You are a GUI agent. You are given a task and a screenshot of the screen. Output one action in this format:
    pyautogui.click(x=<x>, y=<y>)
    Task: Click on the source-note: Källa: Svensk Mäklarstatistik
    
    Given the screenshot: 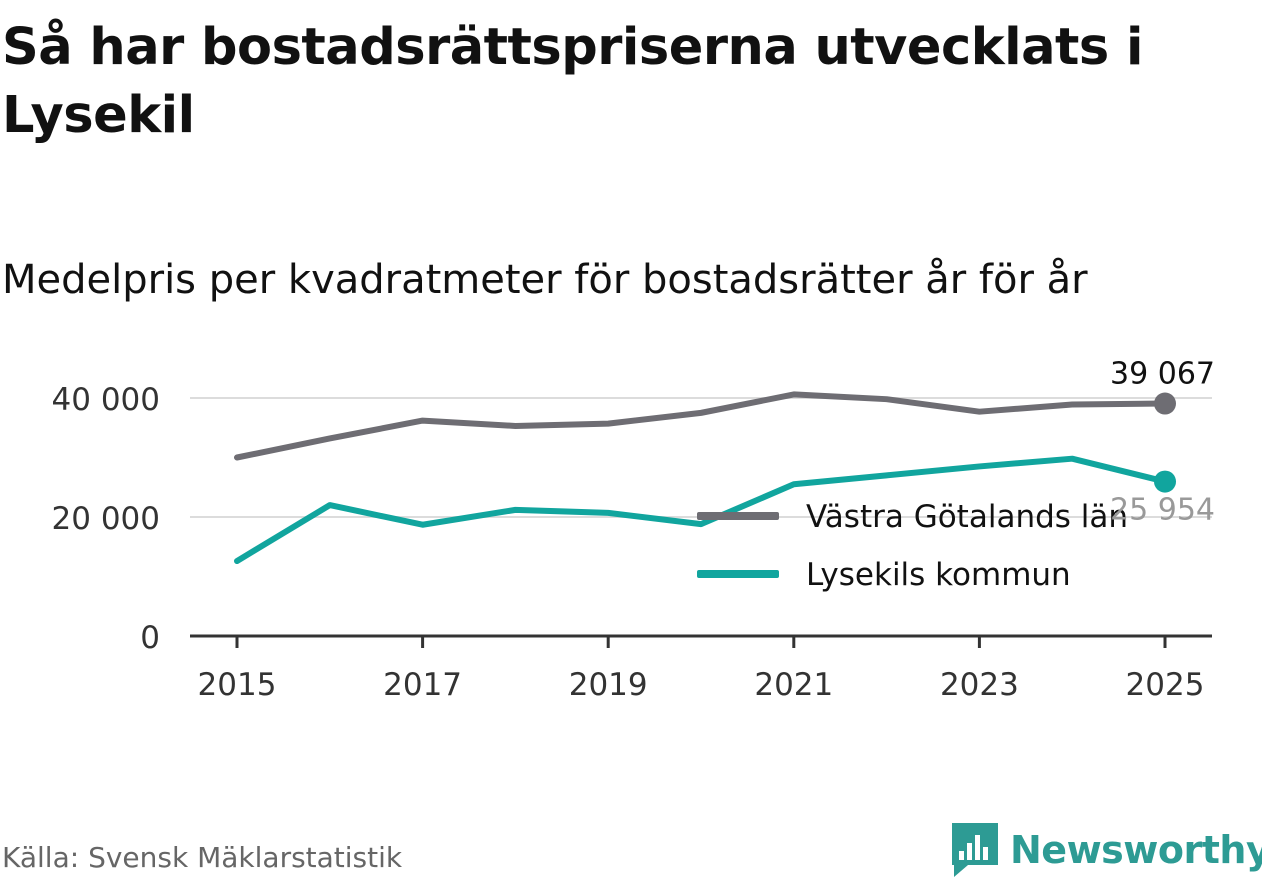 What is the action you would take?
    pyautogui.click(x=202, y=857)
    